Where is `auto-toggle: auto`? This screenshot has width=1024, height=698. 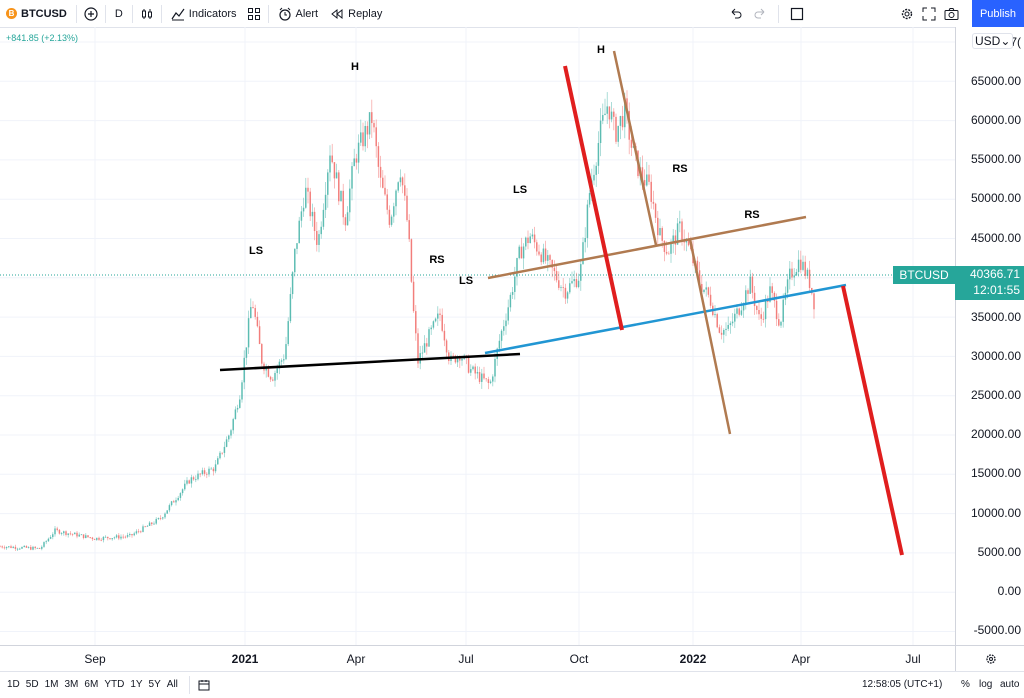
auto-toggle: auto is located at coordinates (1010, 684).